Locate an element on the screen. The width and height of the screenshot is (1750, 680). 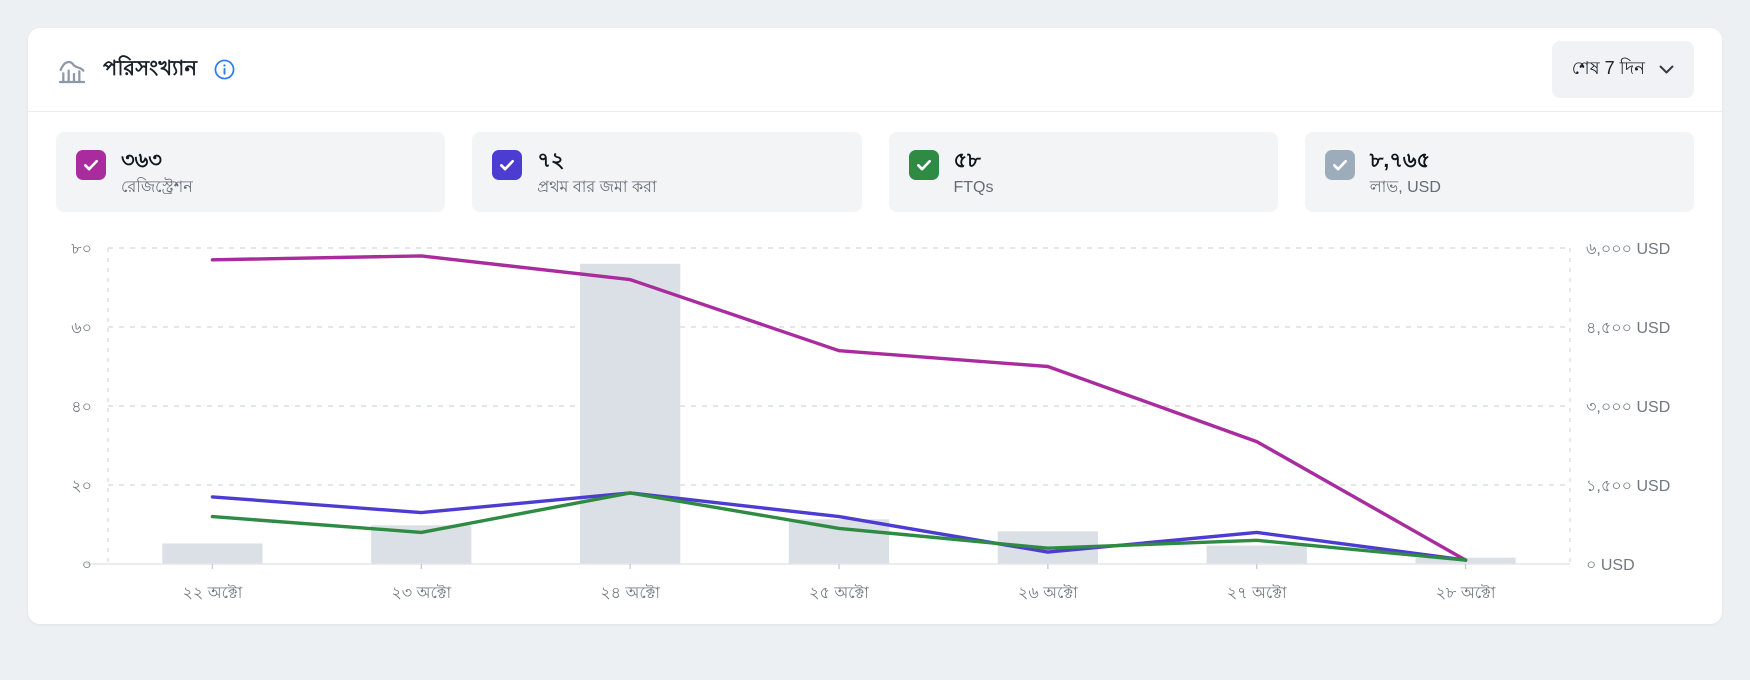
x-axis-category-label: ২৫ অক্টো is located at coordinates (839, 593).